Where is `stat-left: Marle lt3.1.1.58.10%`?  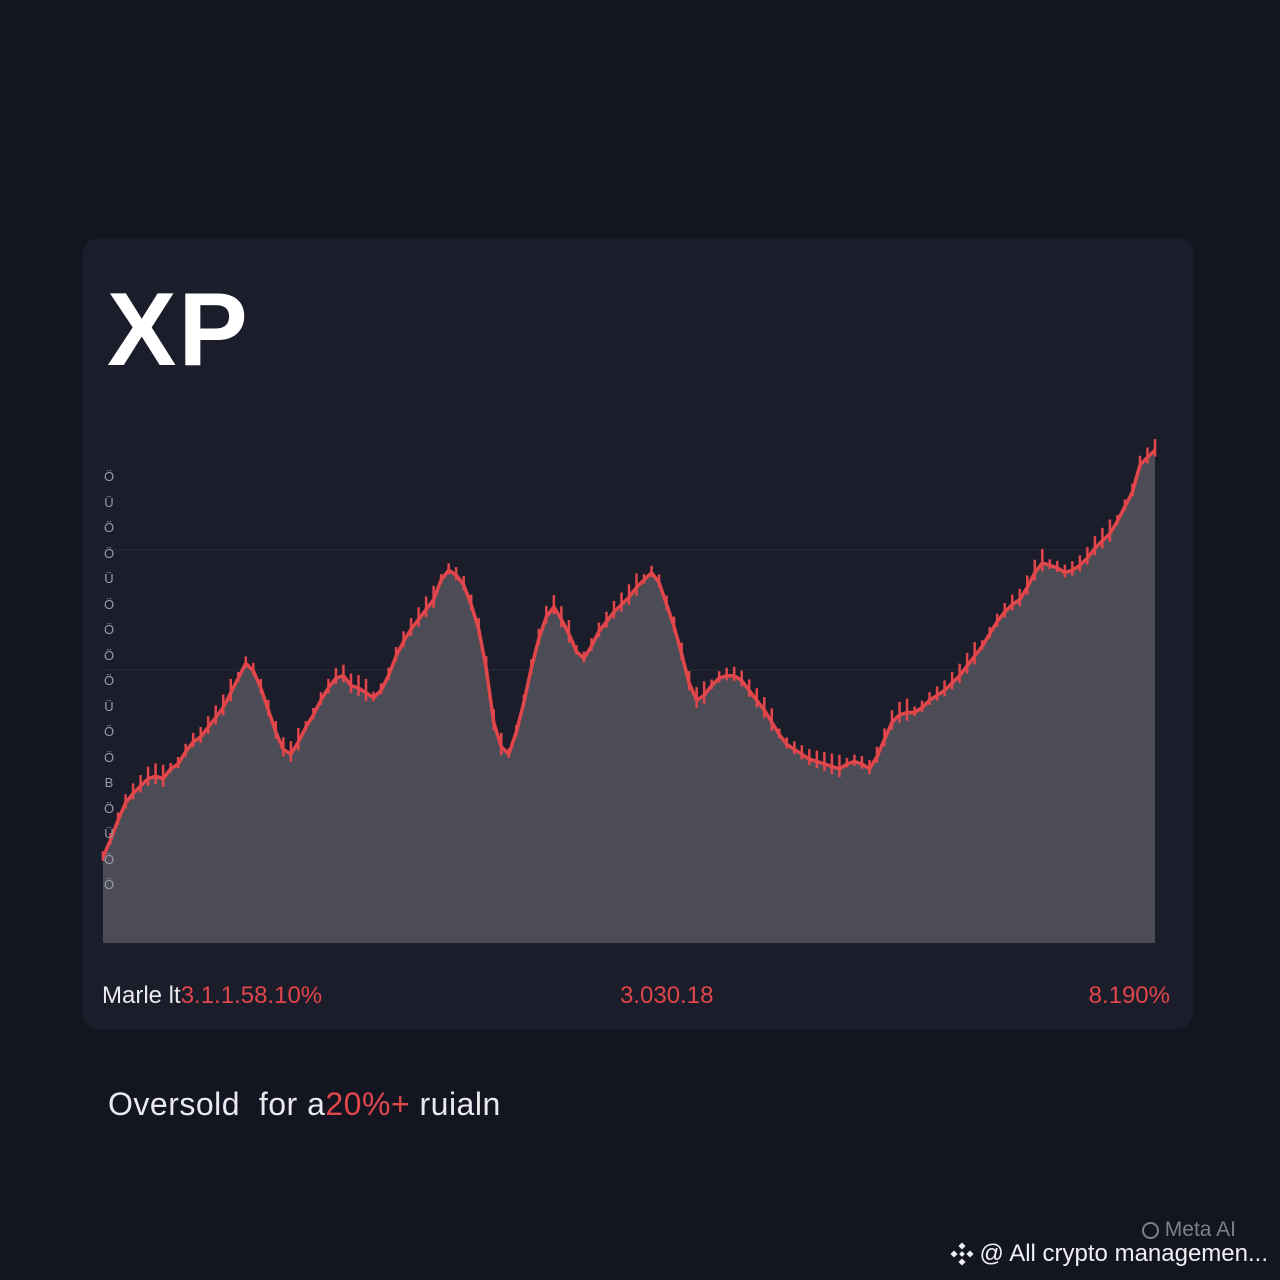 stat-left: Marle lt3.1.1.58.10% is located at coordinates (212, 996).